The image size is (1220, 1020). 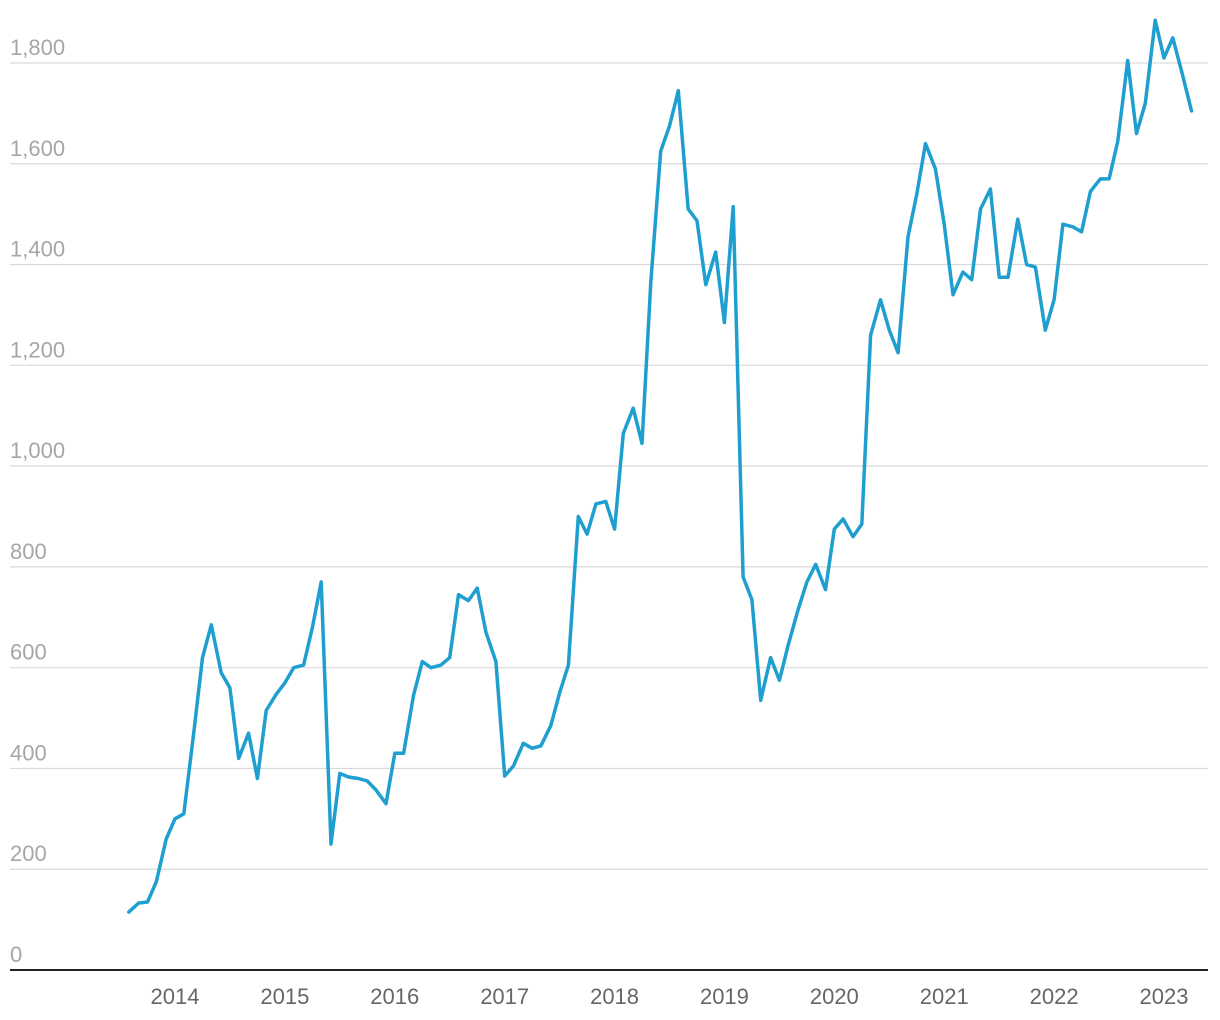 What do you see at coordinates (37, 349) in the screenshot?
I see `y-tick-label-1200: 1,200` at bounding box center [37, 349].